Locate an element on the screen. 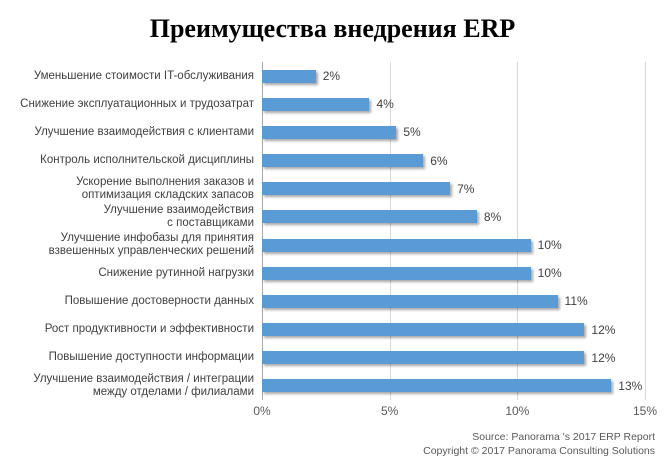  category-label: Снижение эксплуатационных и трудозатрат is located at coordinates (137, 103).